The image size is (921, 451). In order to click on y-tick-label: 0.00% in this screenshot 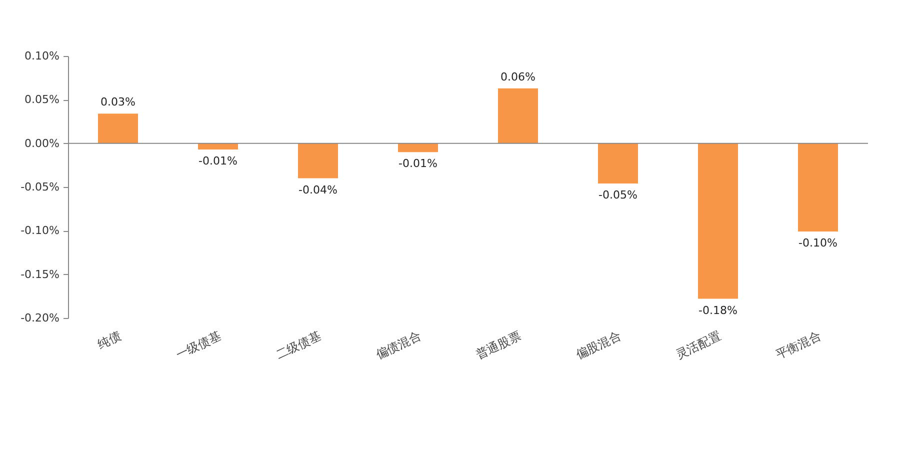, I will do `click(42, 143)`.